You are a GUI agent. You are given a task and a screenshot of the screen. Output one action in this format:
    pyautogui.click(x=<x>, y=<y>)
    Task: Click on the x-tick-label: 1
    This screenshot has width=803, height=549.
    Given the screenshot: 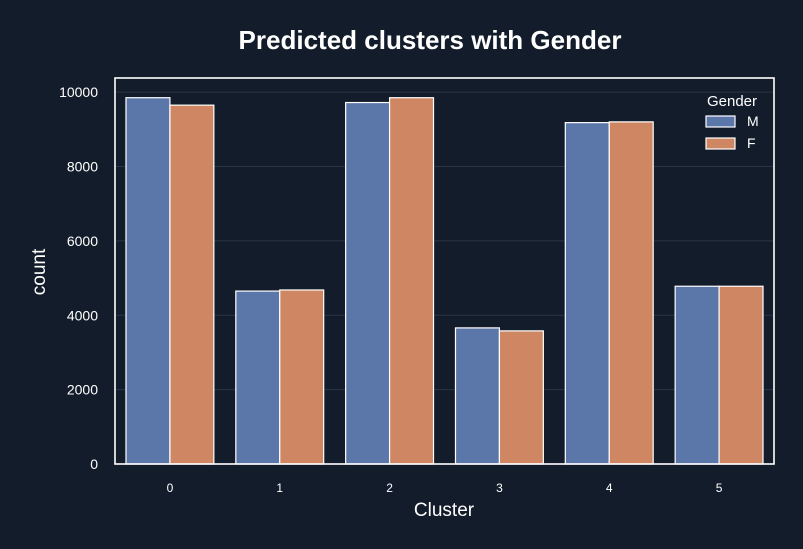 What is the action you would take?
    pyautogui.click(x=279, y=488)
    